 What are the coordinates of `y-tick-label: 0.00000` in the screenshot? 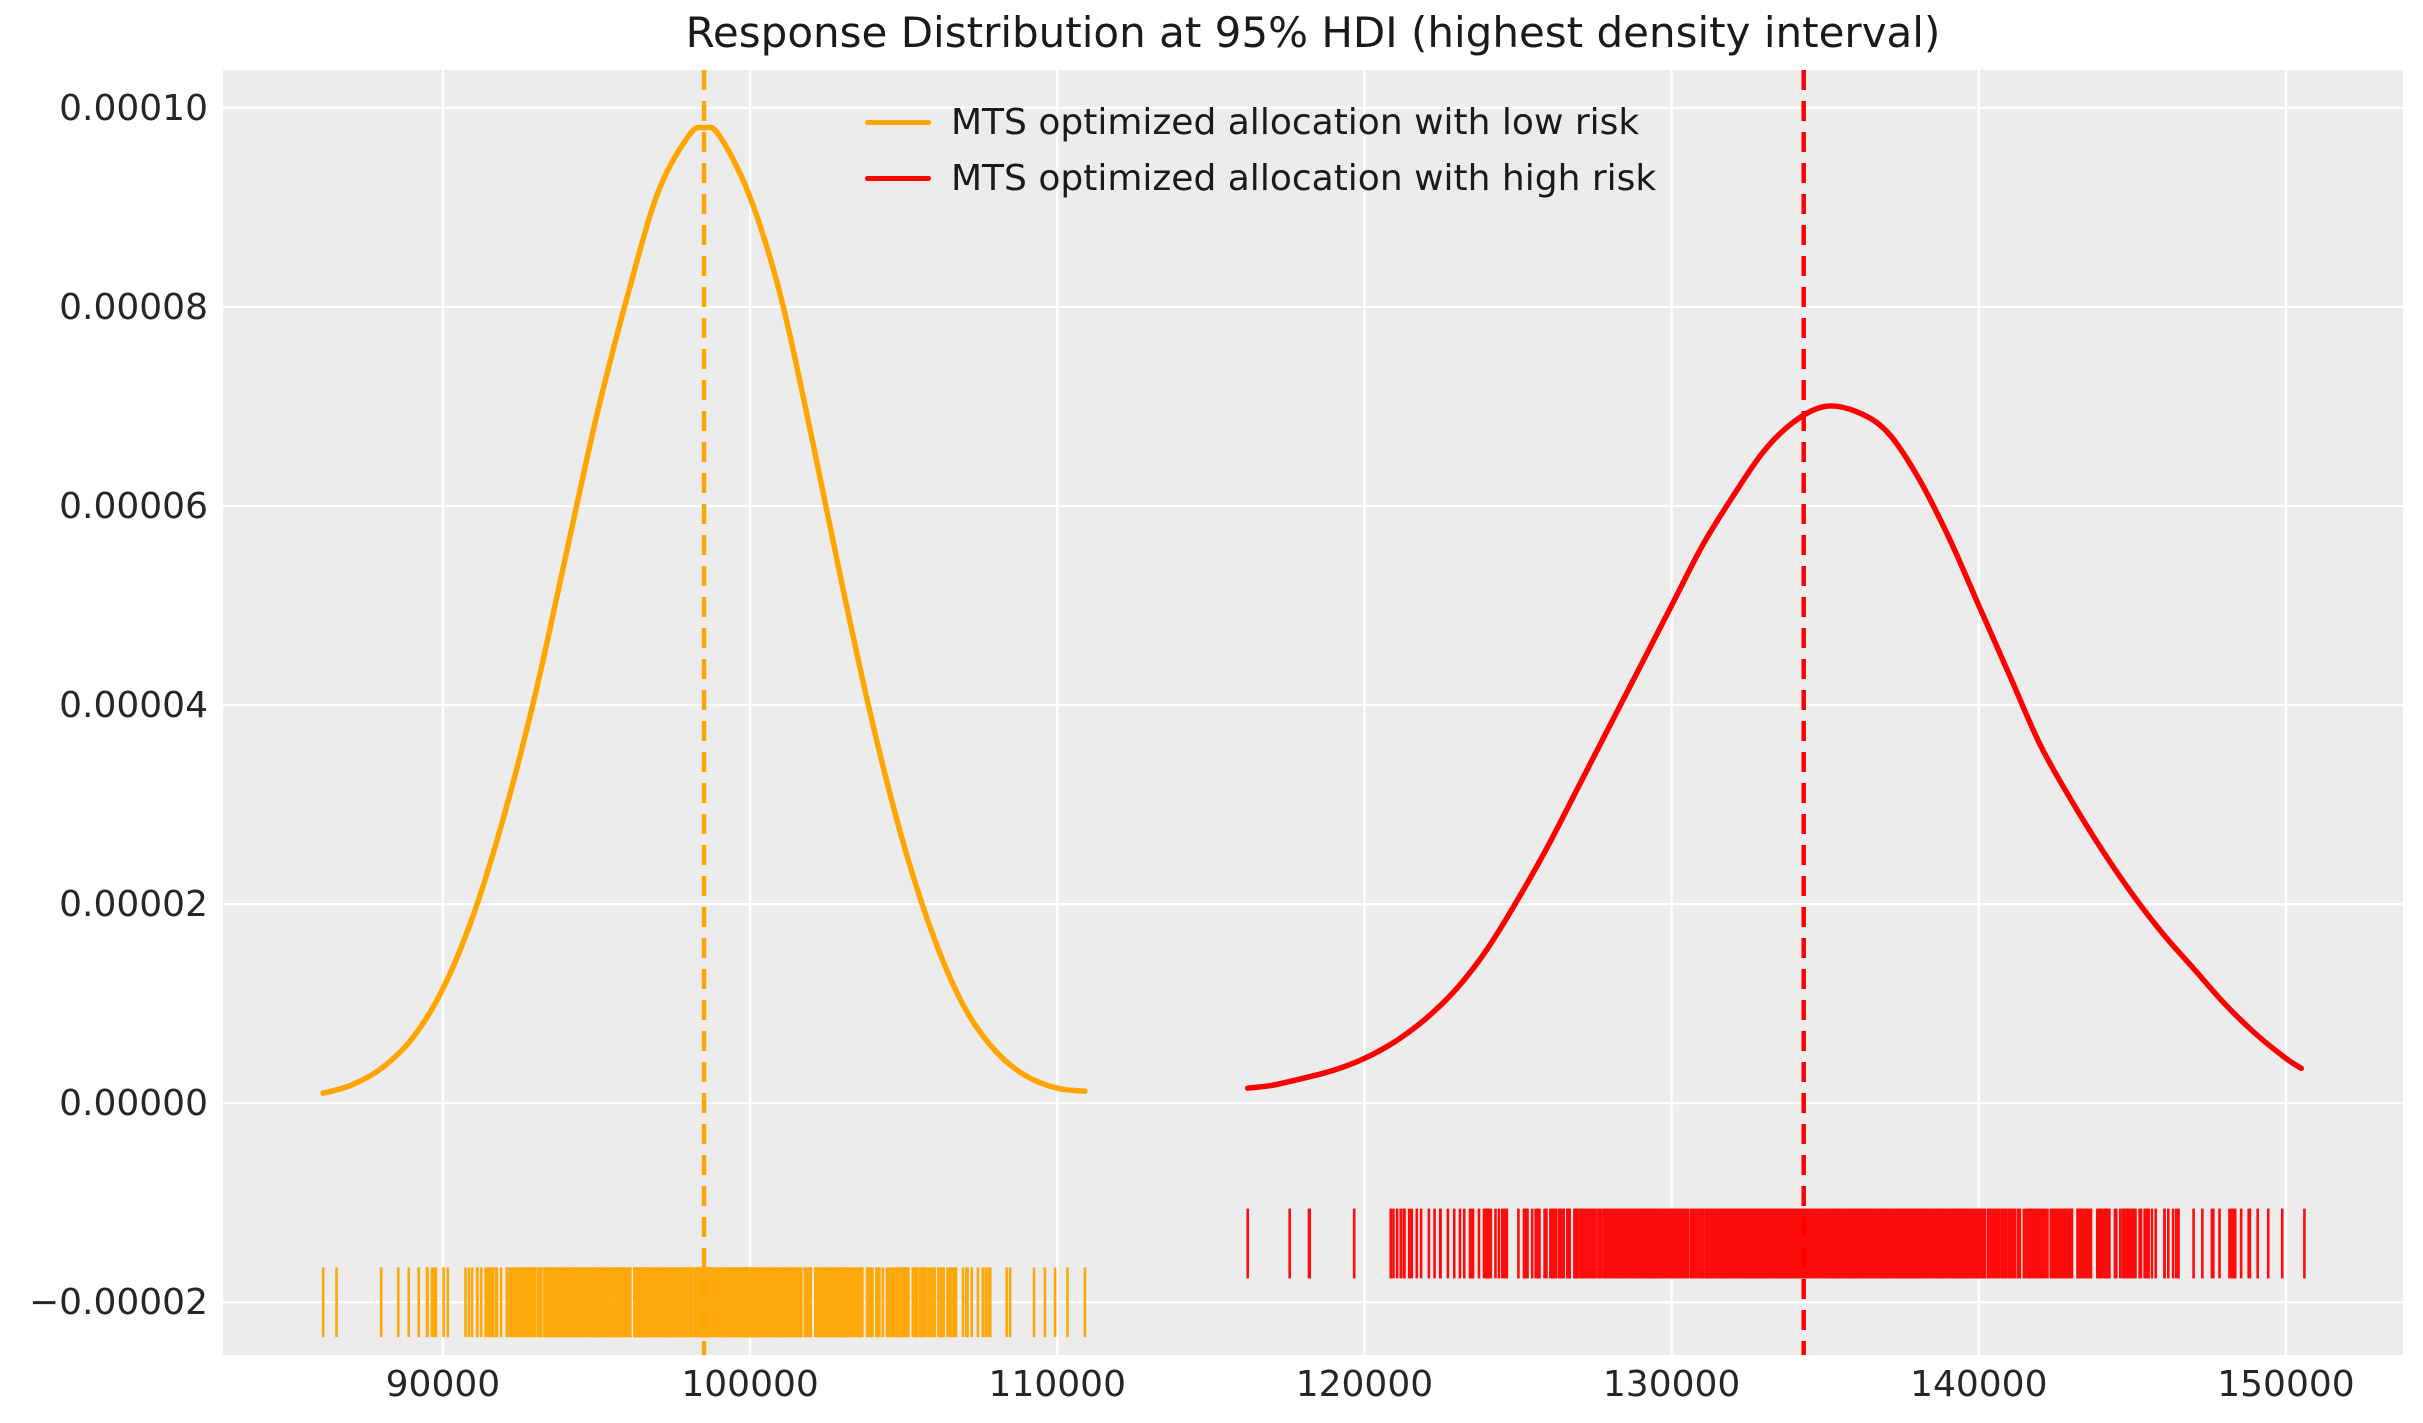 It's located at (133, 1103).